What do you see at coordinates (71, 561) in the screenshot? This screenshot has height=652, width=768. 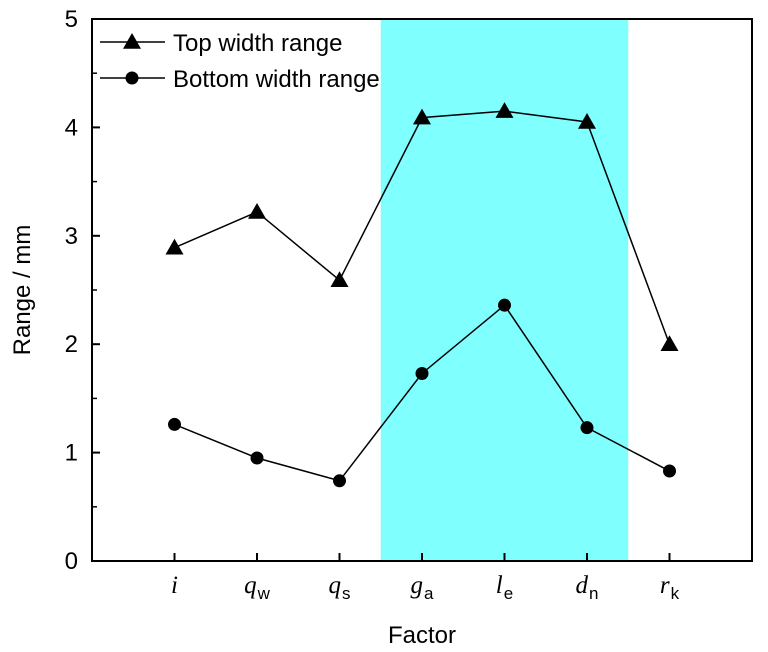 I see `y-tick-label: 0` at bounding box center [71, 561].